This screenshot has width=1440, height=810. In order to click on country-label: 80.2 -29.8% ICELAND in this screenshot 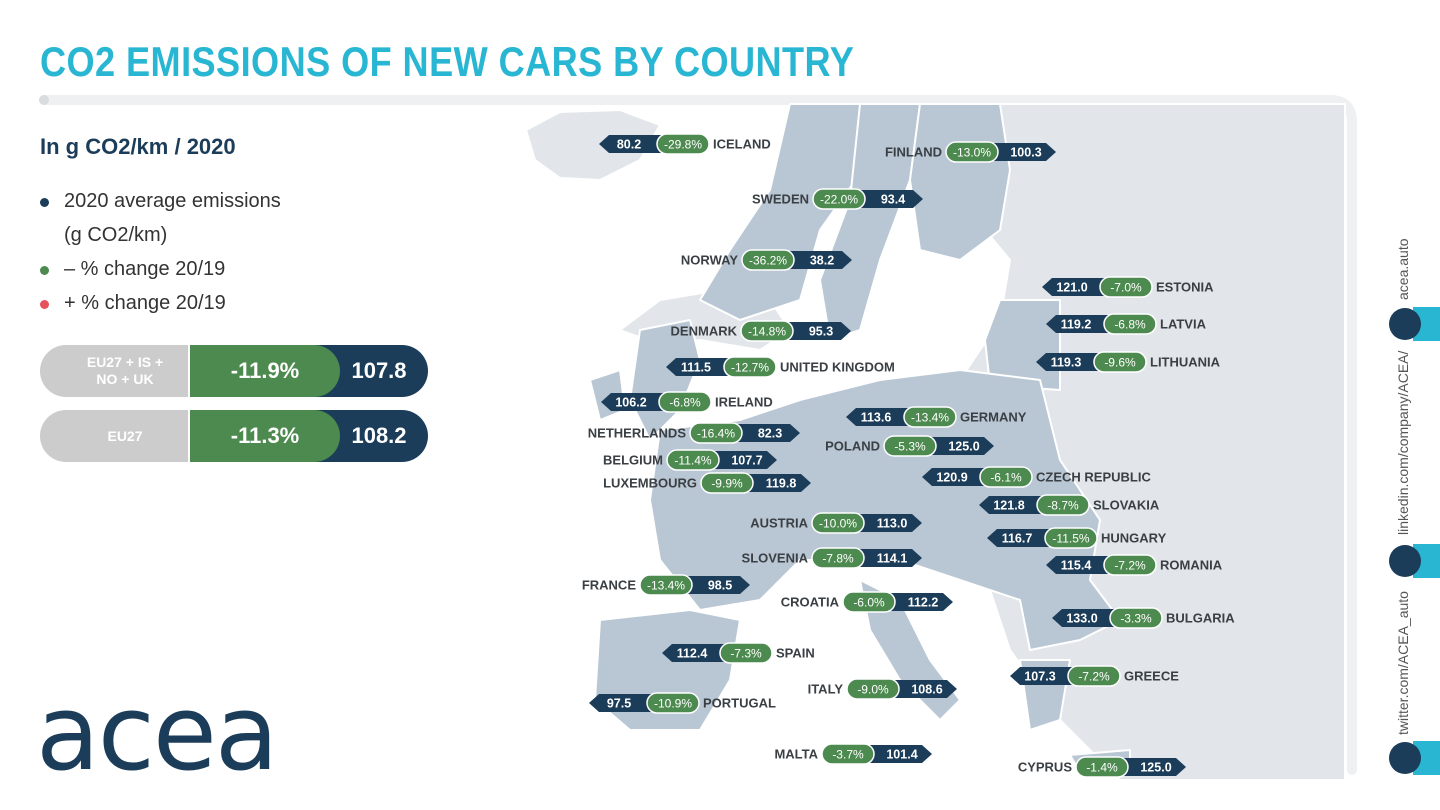, I will do `click(685, 144)`.